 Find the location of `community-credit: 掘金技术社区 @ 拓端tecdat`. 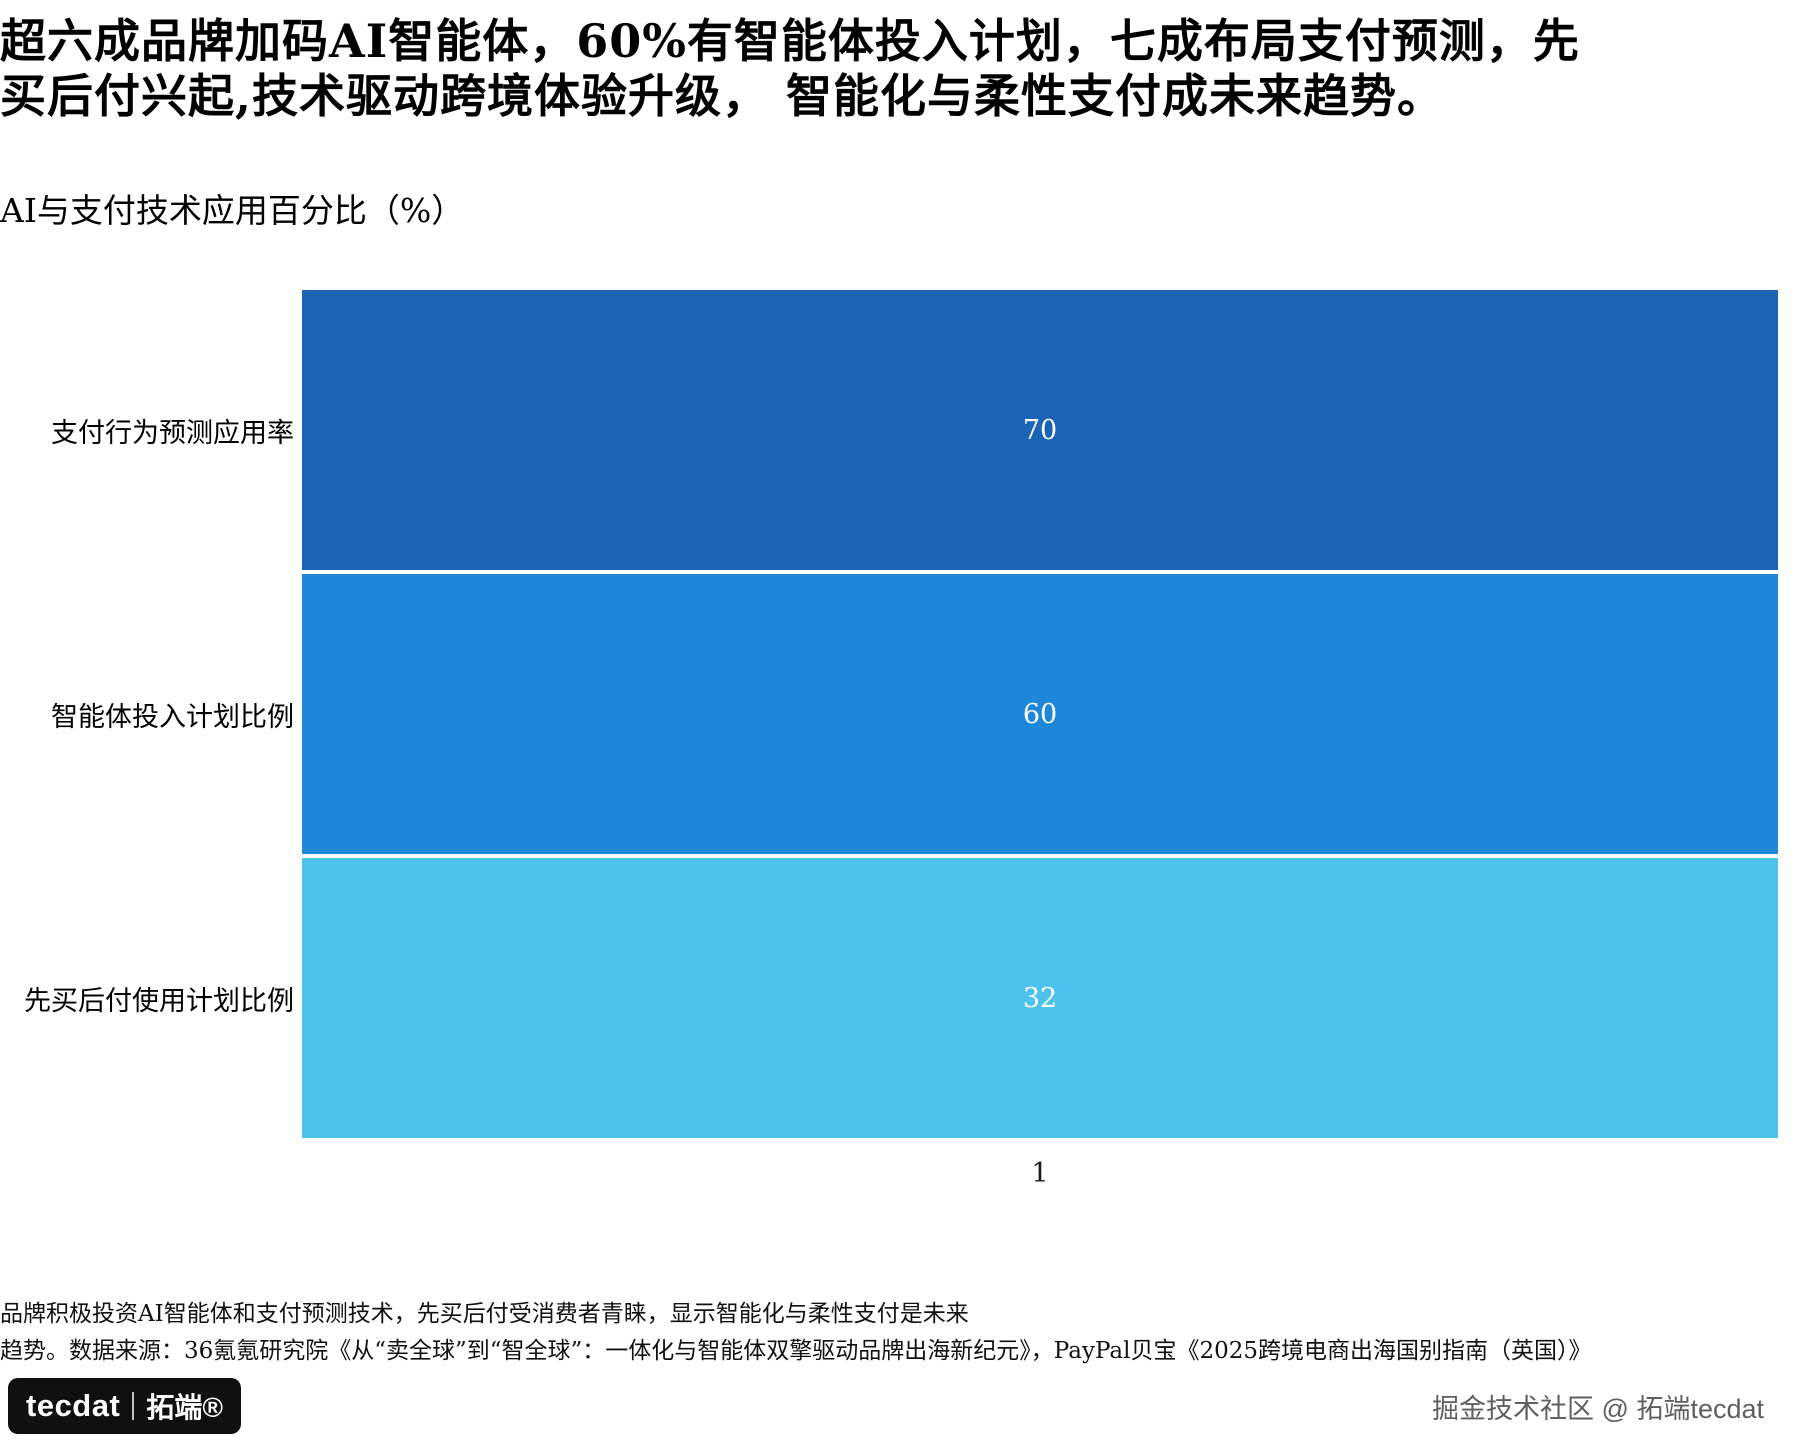

community-credit: 掘金技术社区 @ 拓端tecdat is located at coordinates (1598, 1408).